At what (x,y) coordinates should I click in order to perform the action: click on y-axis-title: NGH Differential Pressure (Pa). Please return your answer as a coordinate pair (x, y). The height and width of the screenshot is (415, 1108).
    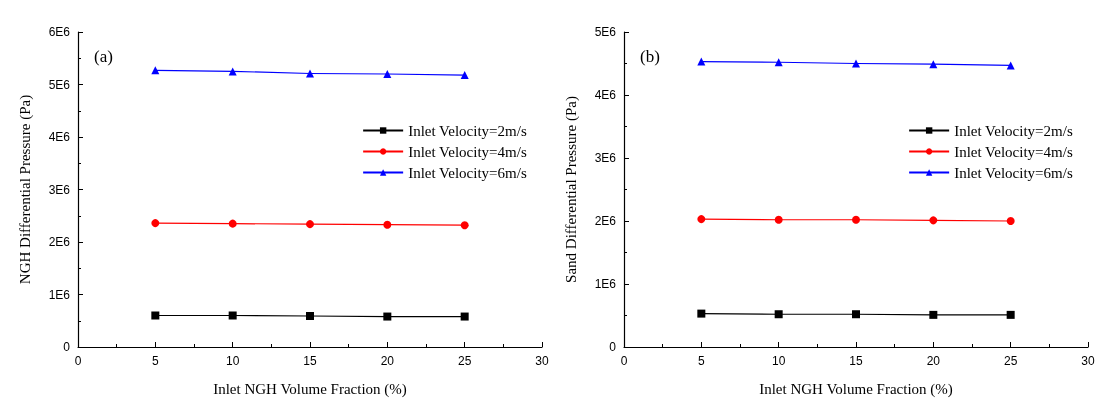
    Looking at the image, I should click on (25, 189).